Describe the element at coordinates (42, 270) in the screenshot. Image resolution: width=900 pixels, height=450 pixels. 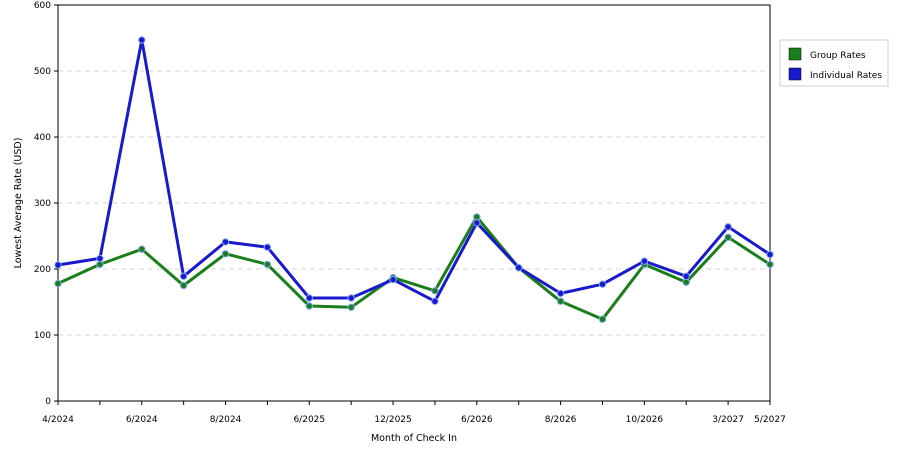
I see `y-tick-label: 200` at that location.